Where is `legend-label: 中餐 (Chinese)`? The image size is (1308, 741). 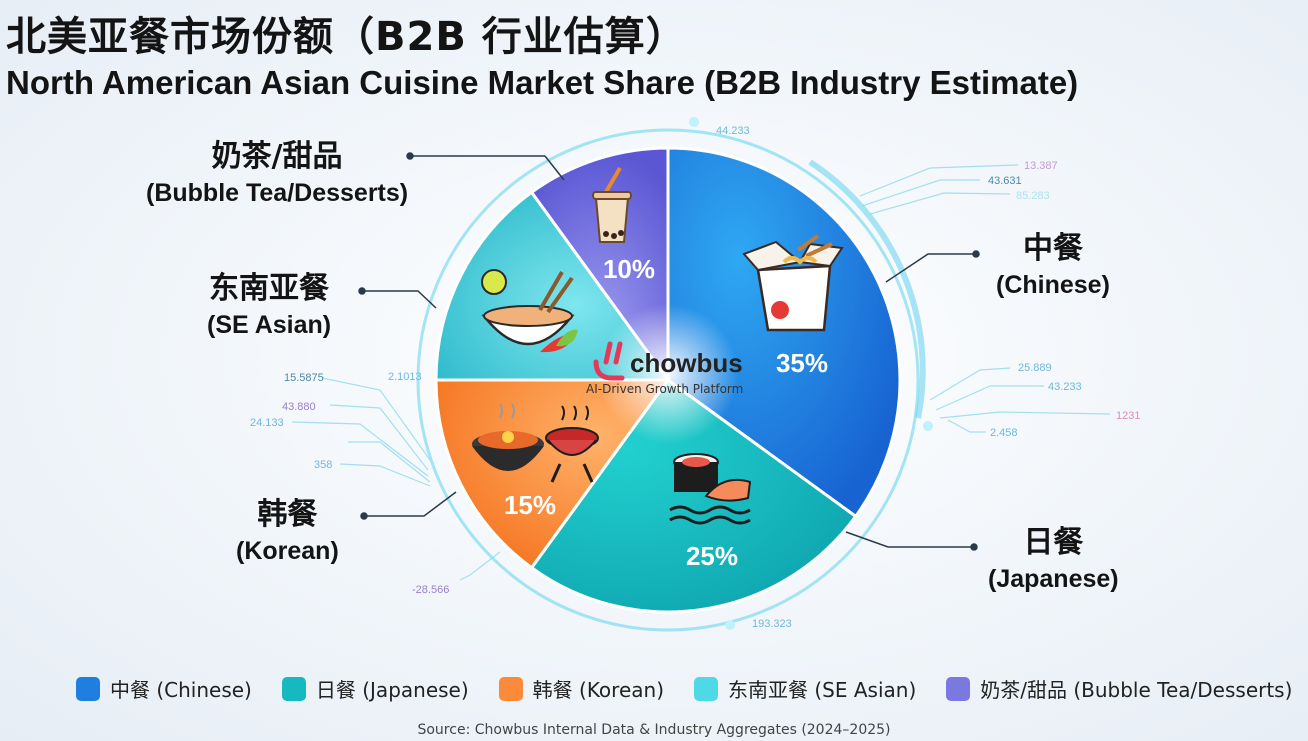 legend-label: 中餐 (Chinese) is located at coordinates (181, 690).